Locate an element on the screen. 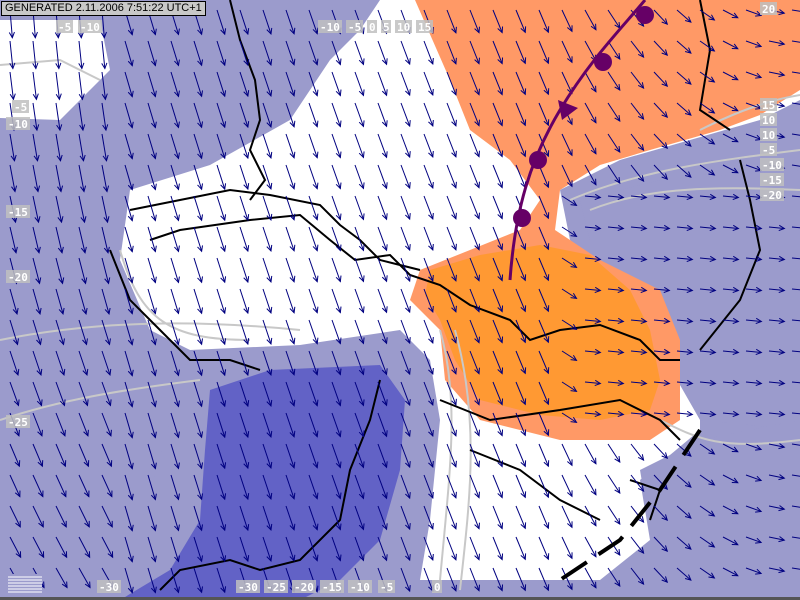 The image size is (800, 600). trough-line is located at coordinates (630, 505).